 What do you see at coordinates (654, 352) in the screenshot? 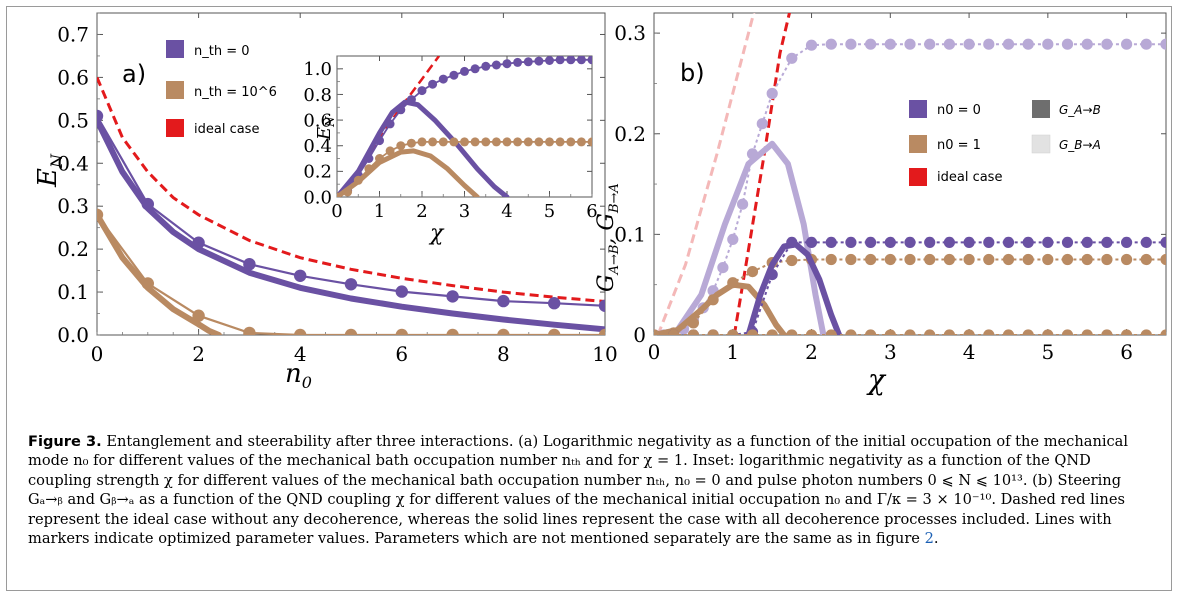
I see `x-tick-label: 0` at bounding box center [654, 352].